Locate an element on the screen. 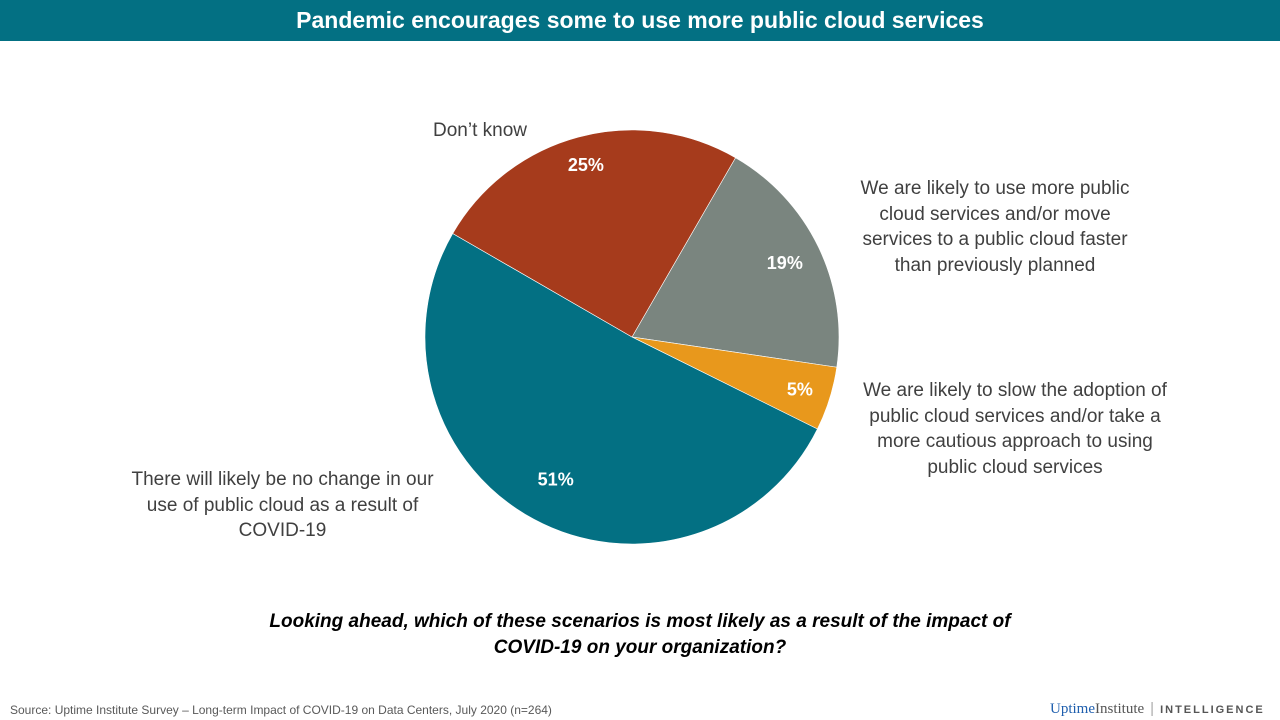 The width and height of the screenshot is (1280, 720). label-line: COVID-19 is located at coordinates (282, 530).